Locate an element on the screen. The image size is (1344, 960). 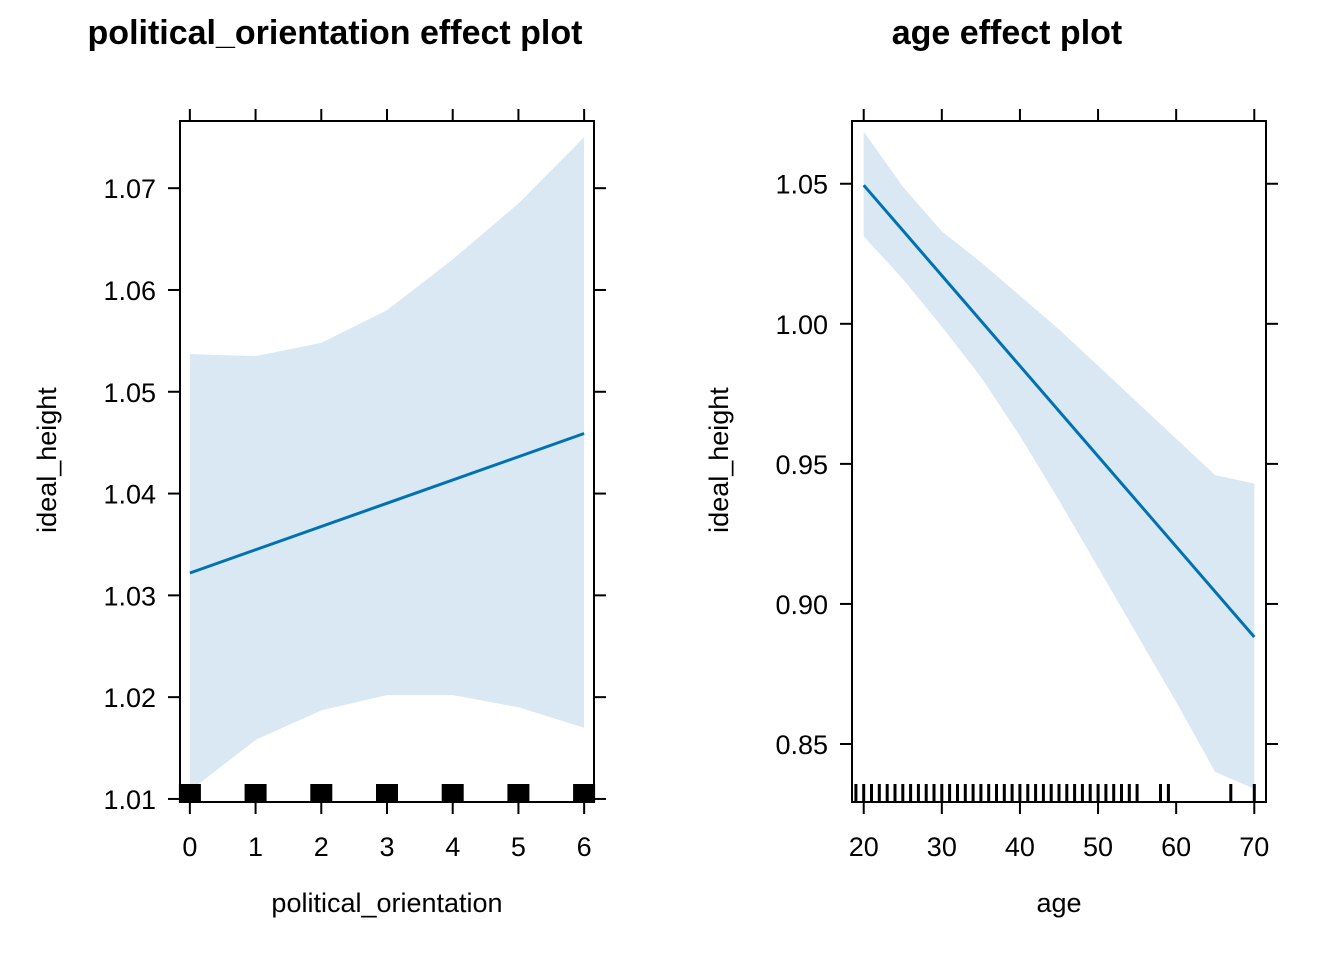
y-tick-label: 1.03 is located at coordinates (129, 596).